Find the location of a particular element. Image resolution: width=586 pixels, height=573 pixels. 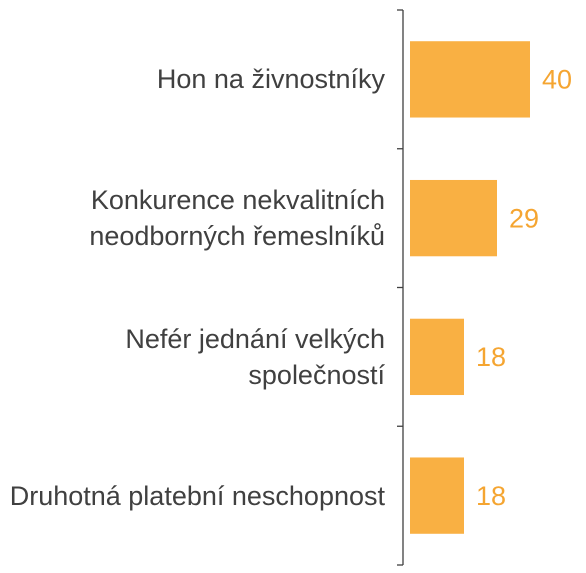

category-label: Nefér jednání velkých společností is located at coordinates (255, 356).